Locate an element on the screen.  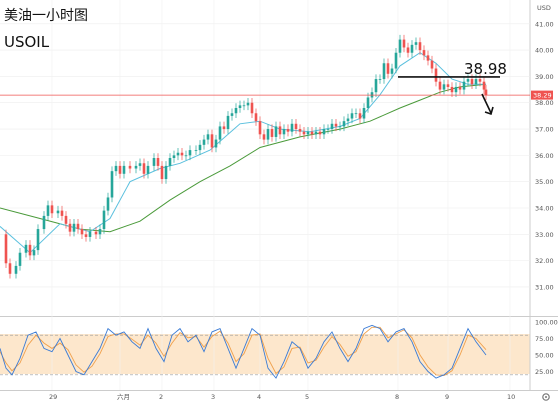
x-tick-label: 3 is located at coordinates (213, 397).